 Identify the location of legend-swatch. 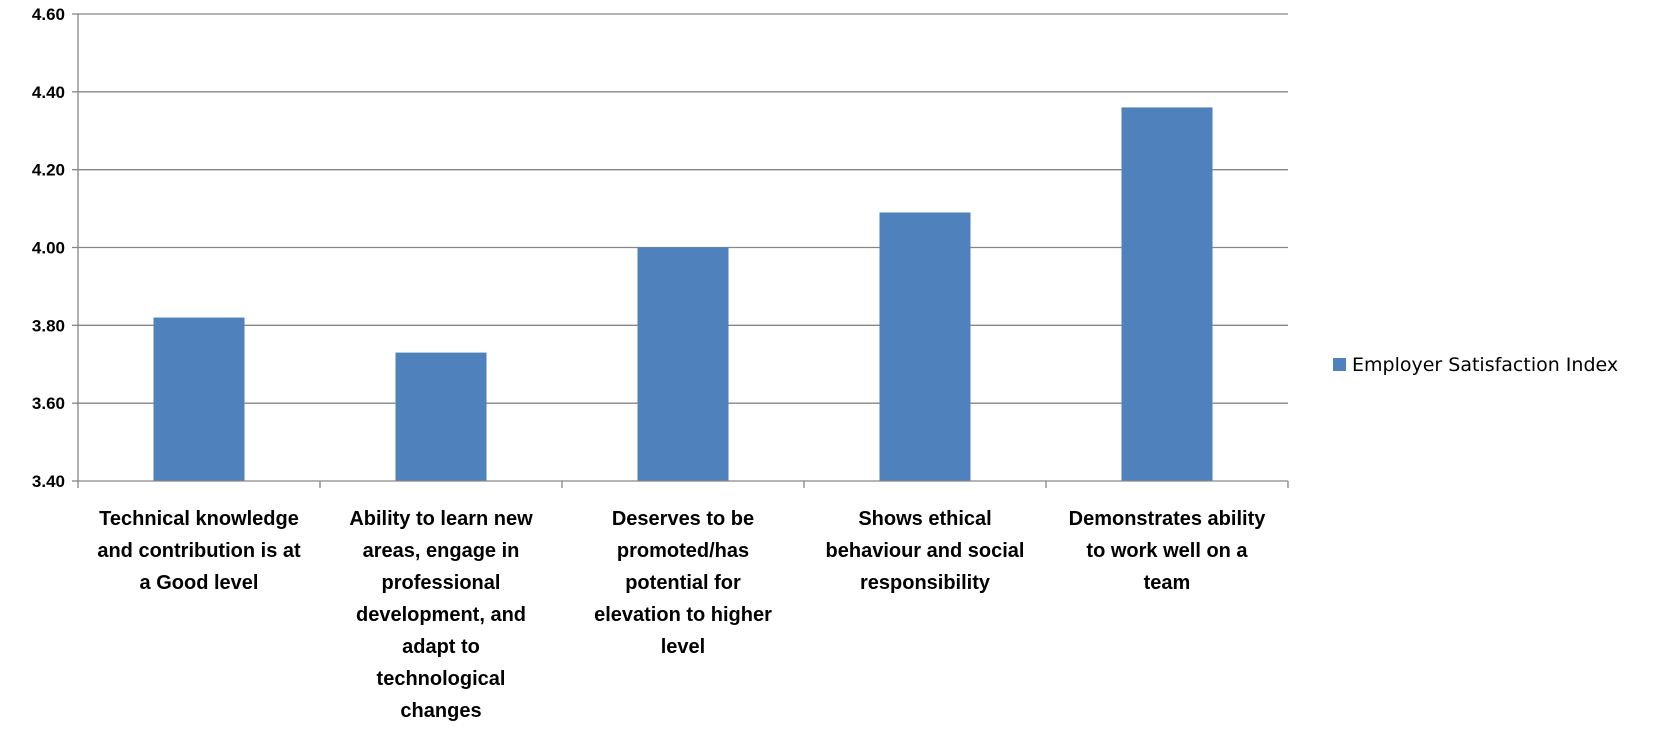
(1339, 364).